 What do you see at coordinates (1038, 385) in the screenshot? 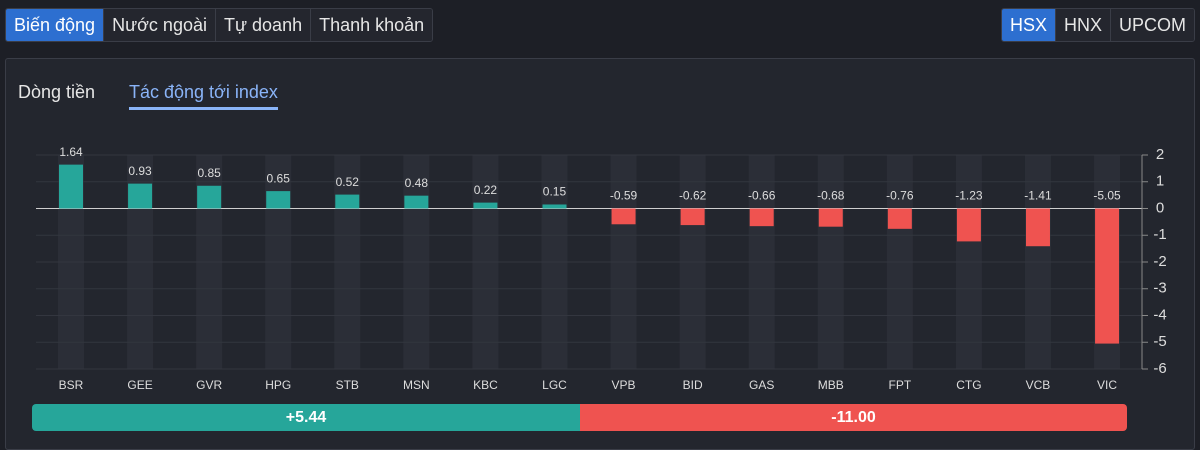
I see `x-tick-label: VCB` at bounding box center [1038, 385].